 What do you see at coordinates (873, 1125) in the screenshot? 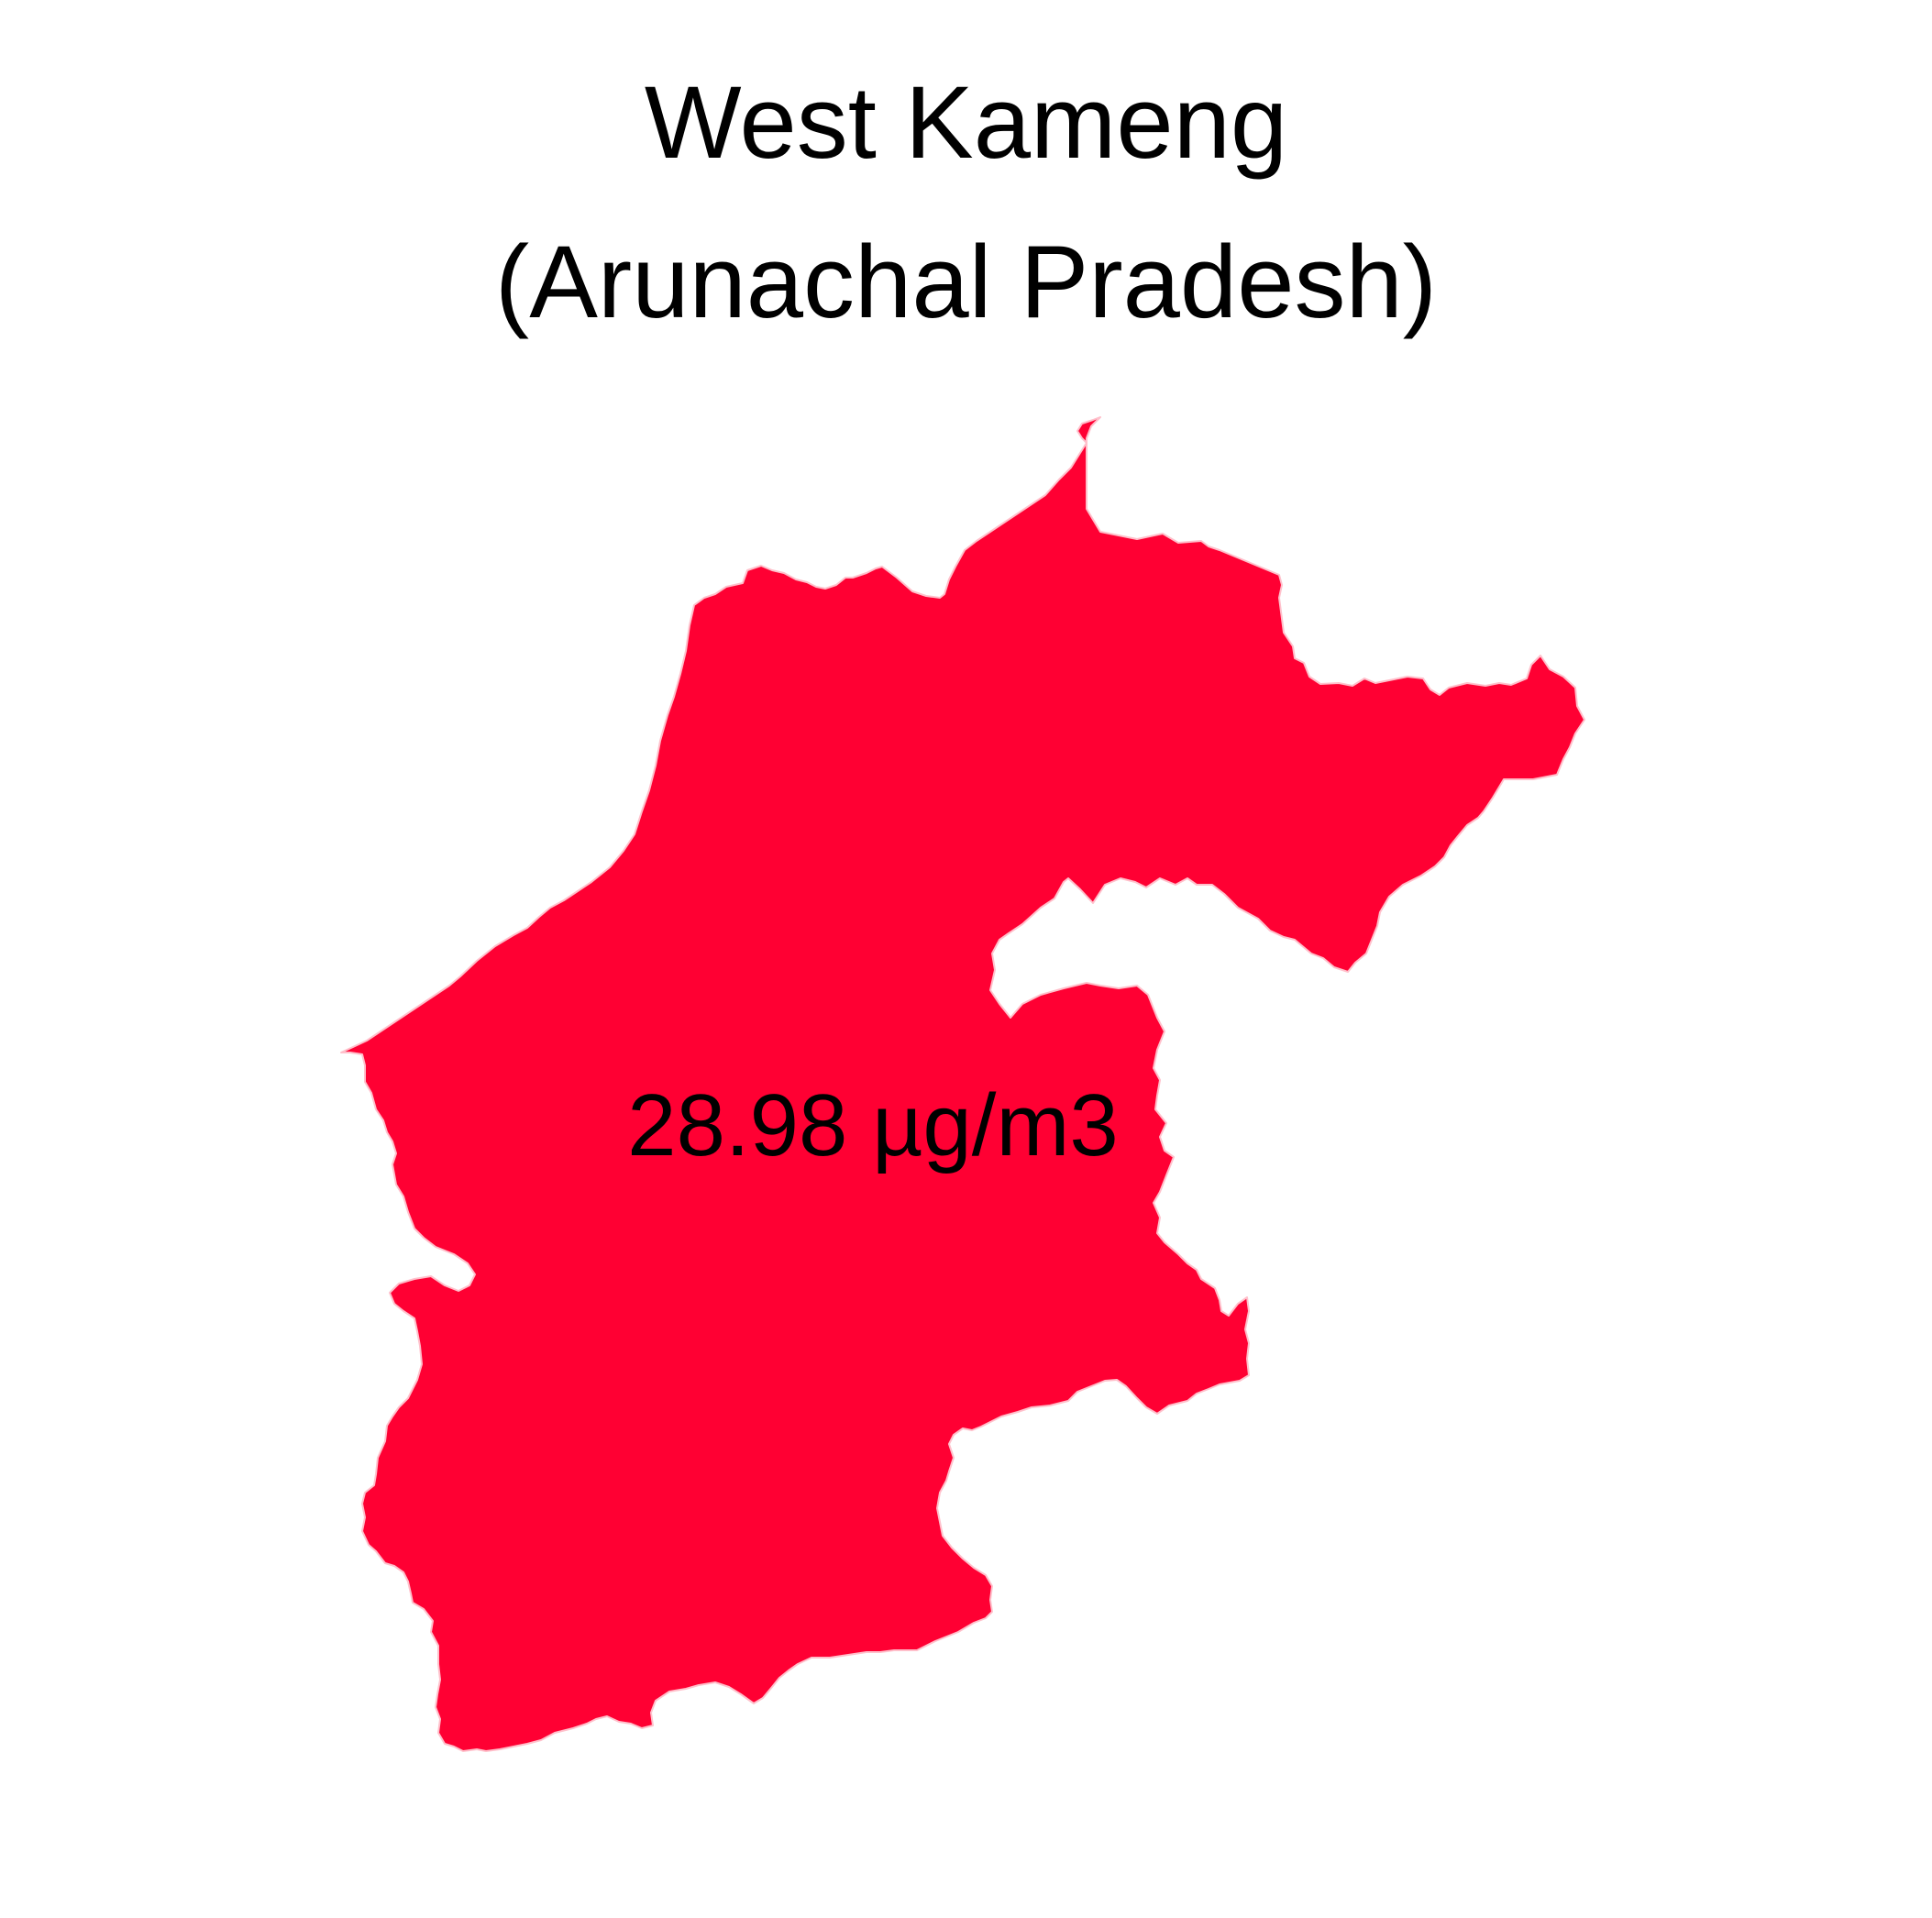
I see `region-value-label: 28.98 µg/m3` at bounding box center [873, 1125].